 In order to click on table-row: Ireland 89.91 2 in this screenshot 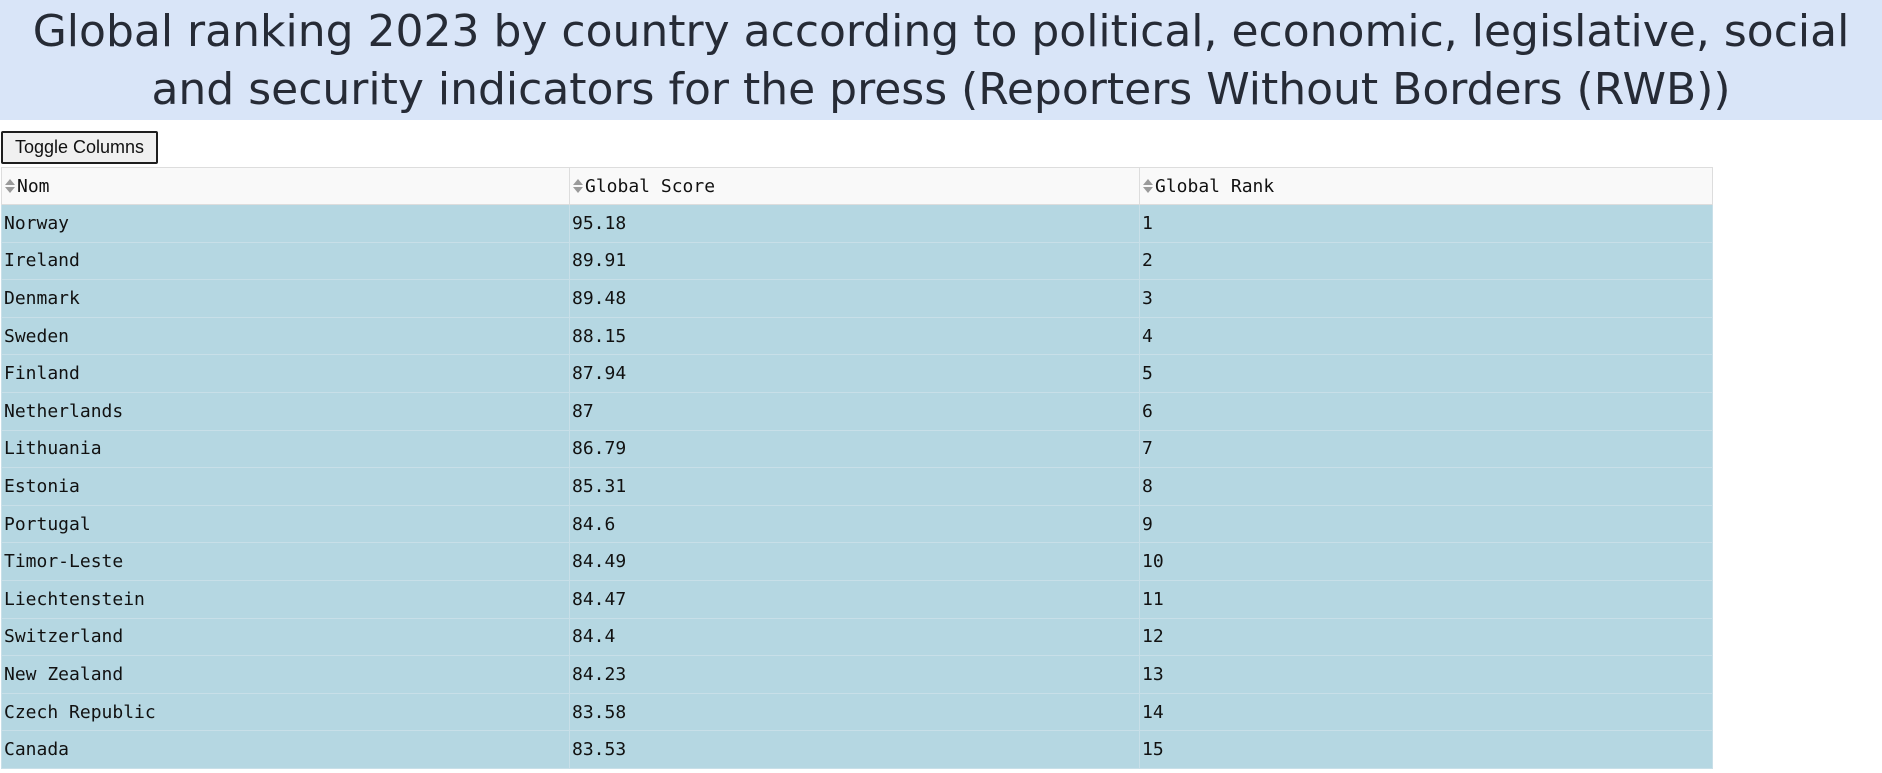, I will do `click(857, 261)`.